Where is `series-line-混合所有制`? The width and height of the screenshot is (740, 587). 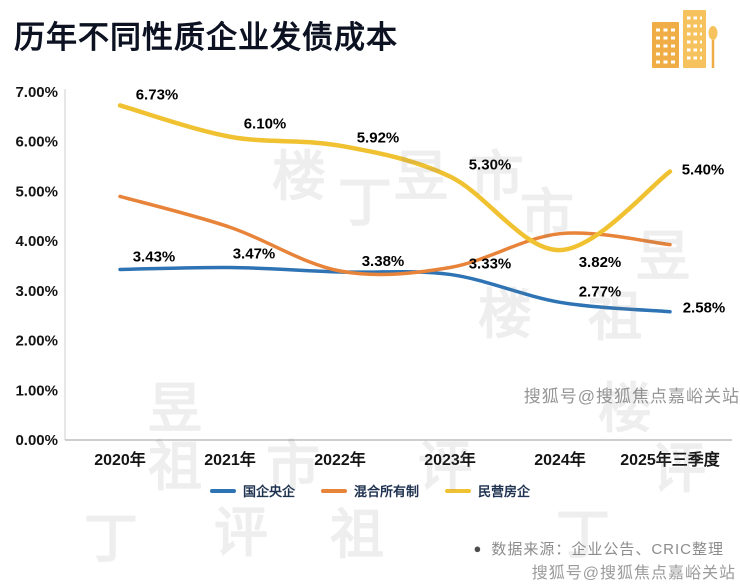
series-line-混合所有制 is located at coordinates (395, 235).